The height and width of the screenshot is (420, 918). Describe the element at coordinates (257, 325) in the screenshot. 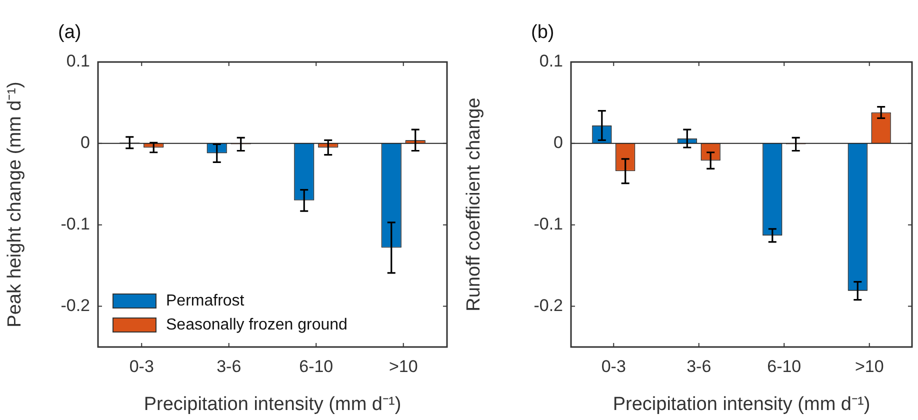

I see `legend-label: Seasonally frozen ground` at that location.